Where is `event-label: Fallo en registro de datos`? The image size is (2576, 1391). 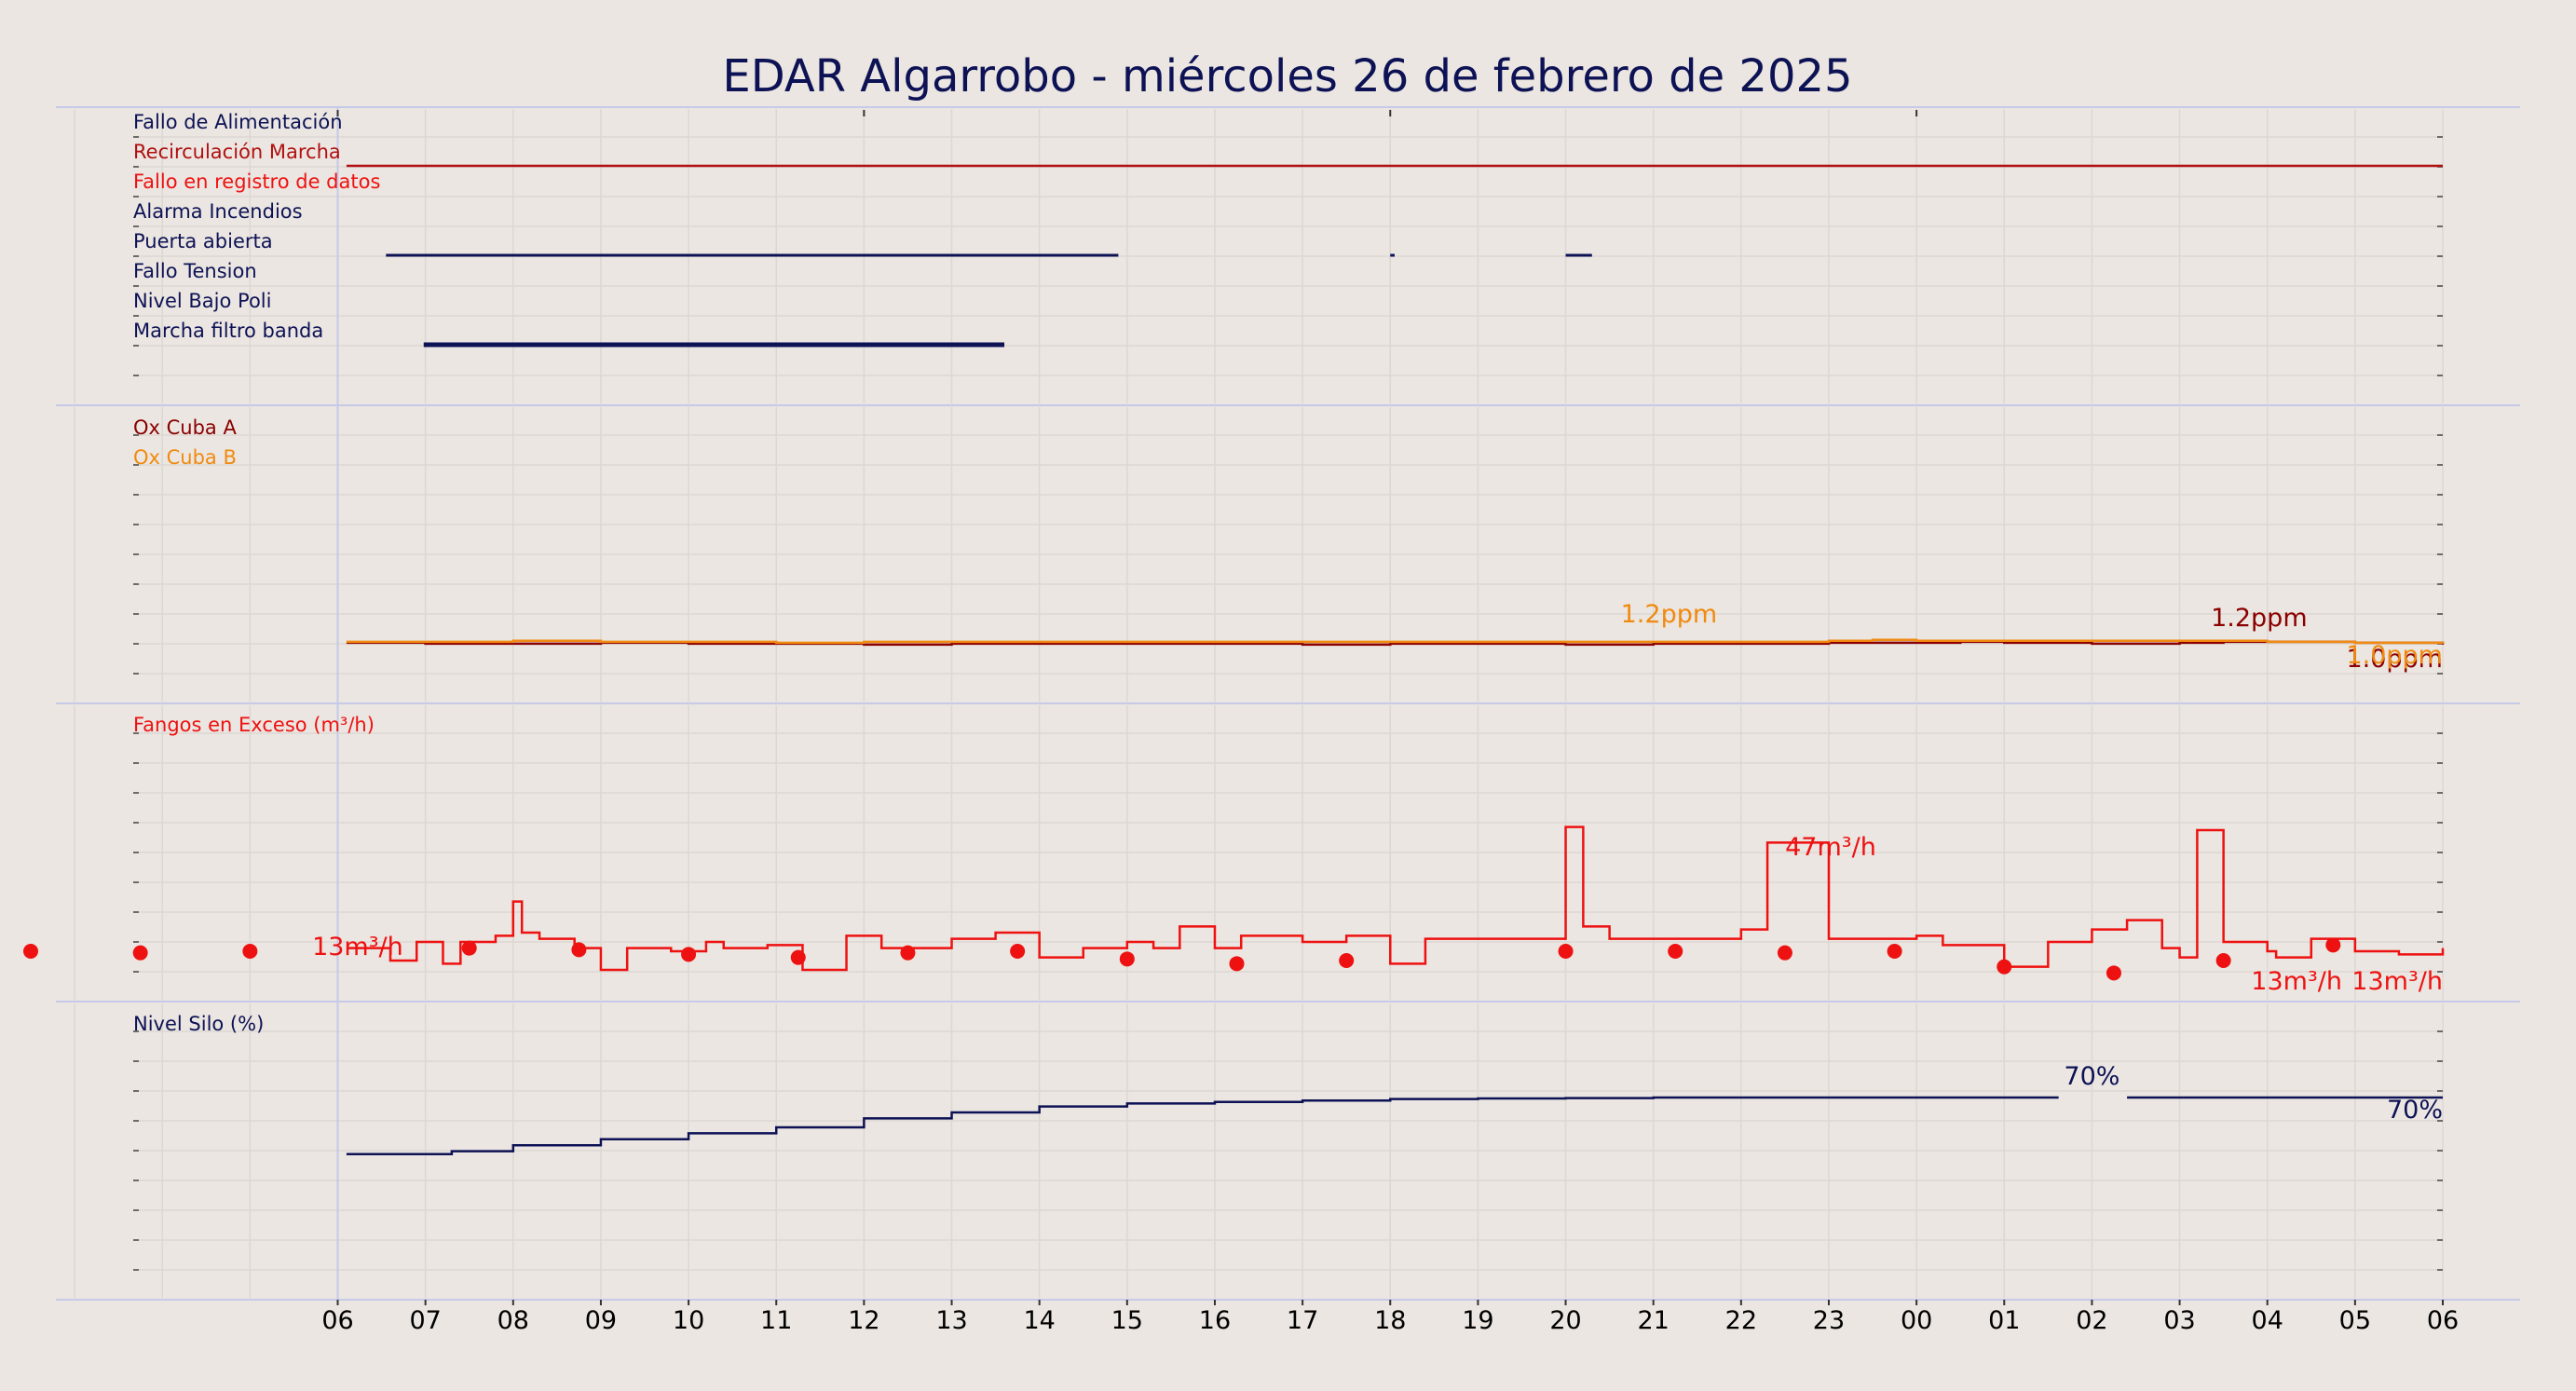 event-label: Fallo en registro de datos is located at coordinates (256, 181).